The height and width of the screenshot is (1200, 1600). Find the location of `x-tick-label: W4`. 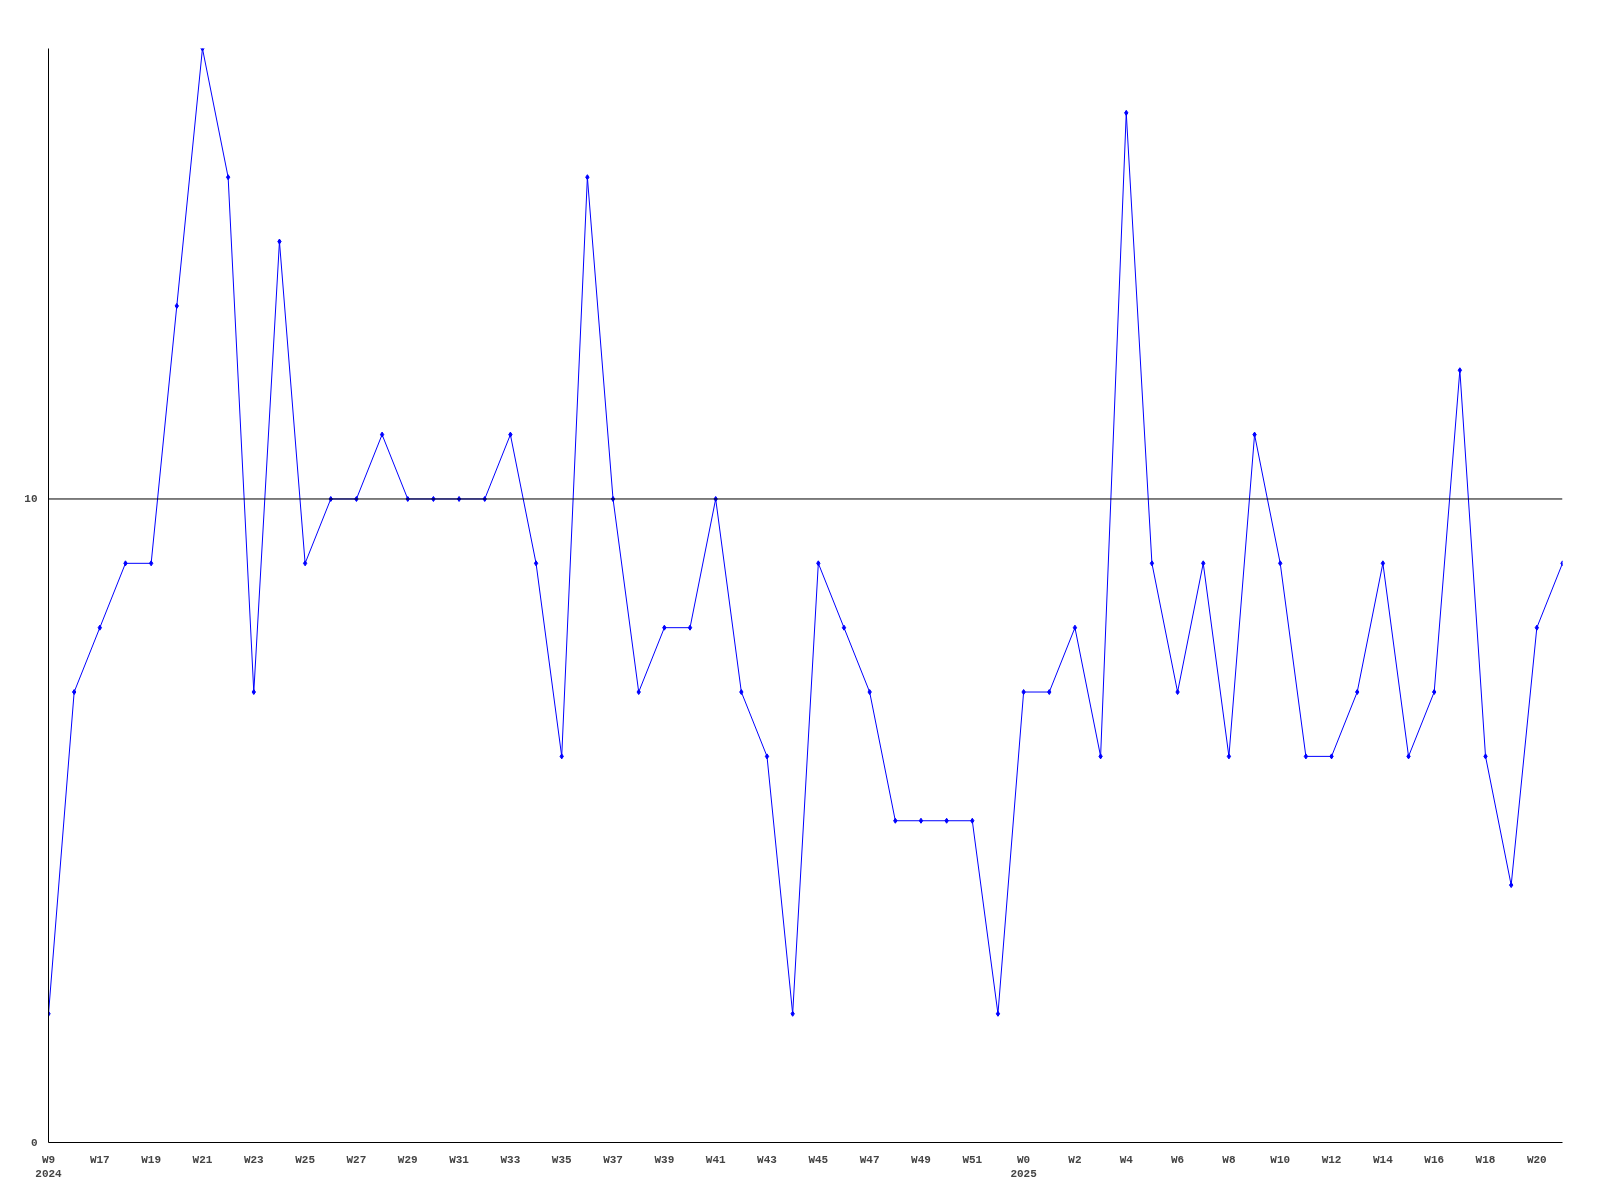

x-tick-label: W4 is located at coordinates (1126, 1159).